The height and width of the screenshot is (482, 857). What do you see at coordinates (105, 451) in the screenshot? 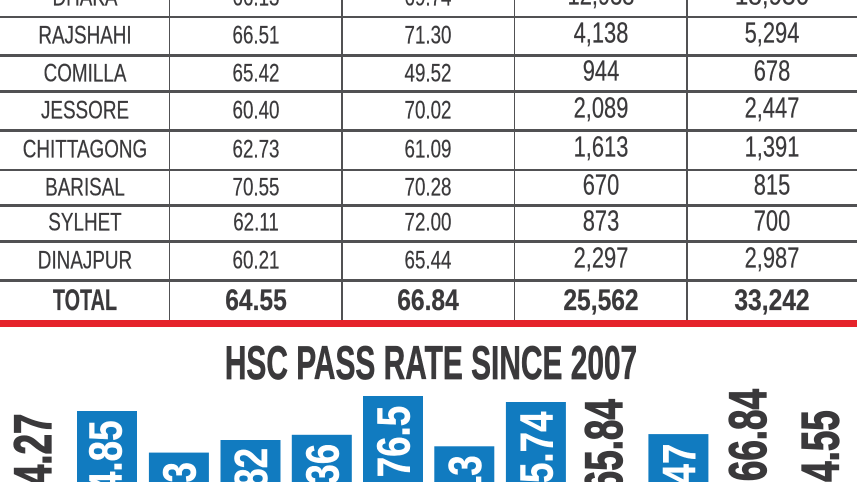
I see `svg-text: 74.85` at bounding box center [105, 451].